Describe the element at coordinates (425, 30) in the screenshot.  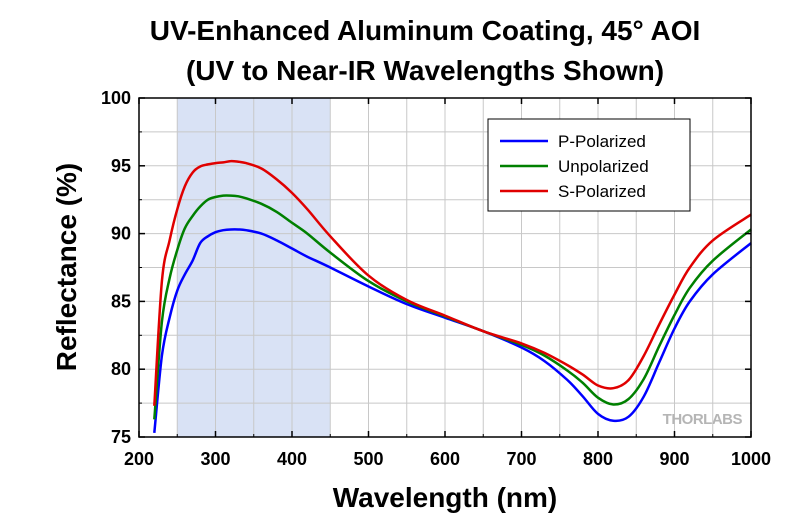
I see `chart-title: UV-Enhanced Aluminum Coating, 45° AOI` at that location.